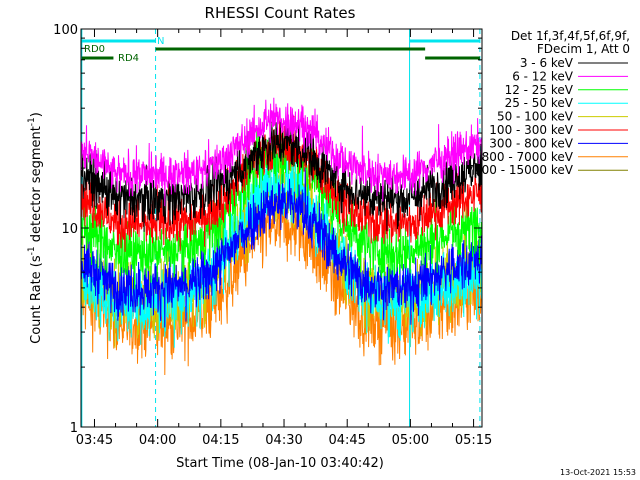  Describe the element at coordinates (69, 229) in the screenshot. I see `y-tick-label-1: 10` at that location.